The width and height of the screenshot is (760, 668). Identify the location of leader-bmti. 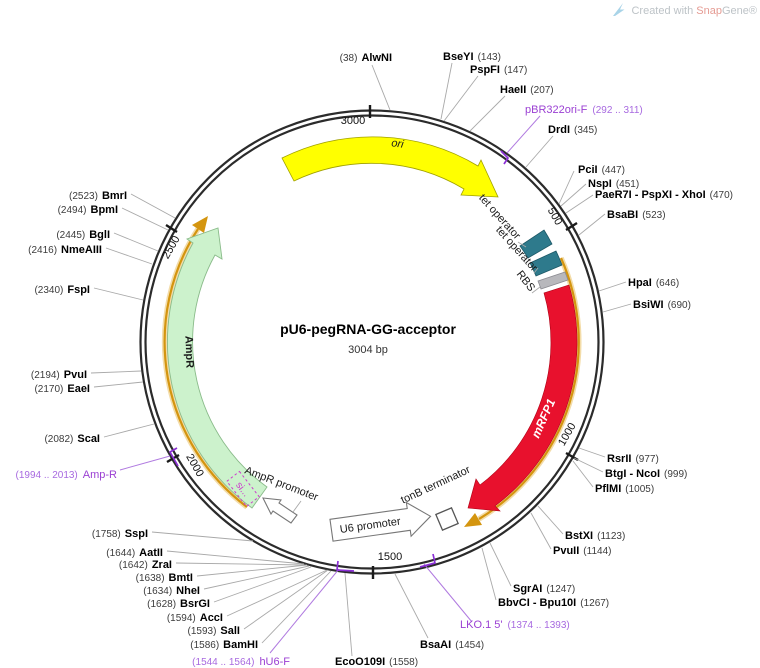
(252, 570).